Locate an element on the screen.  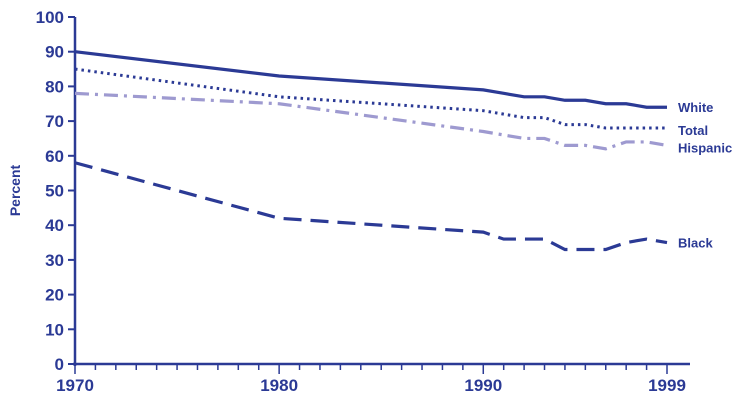
x-tick-label: 1980 is located at coordinates (279, 385).